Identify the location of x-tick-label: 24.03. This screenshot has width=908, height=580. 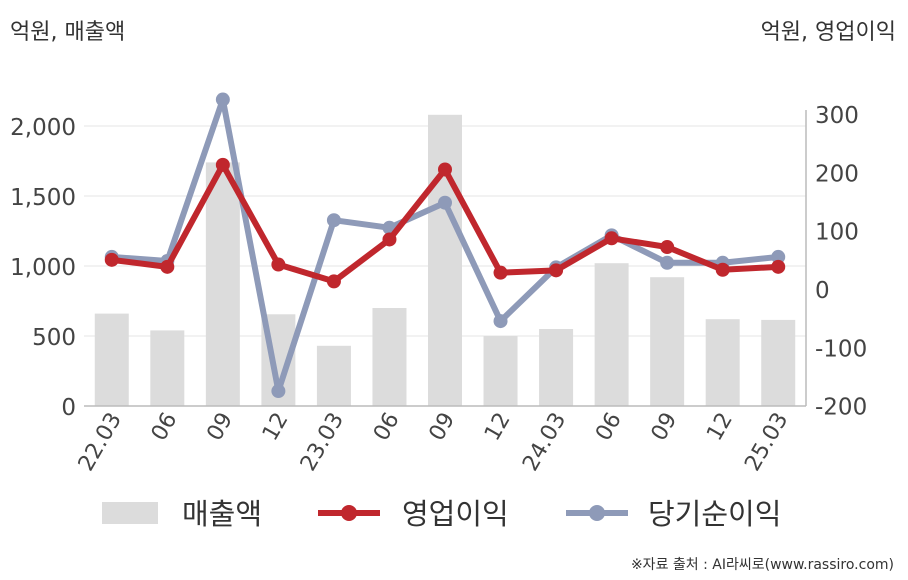
(544, 442).